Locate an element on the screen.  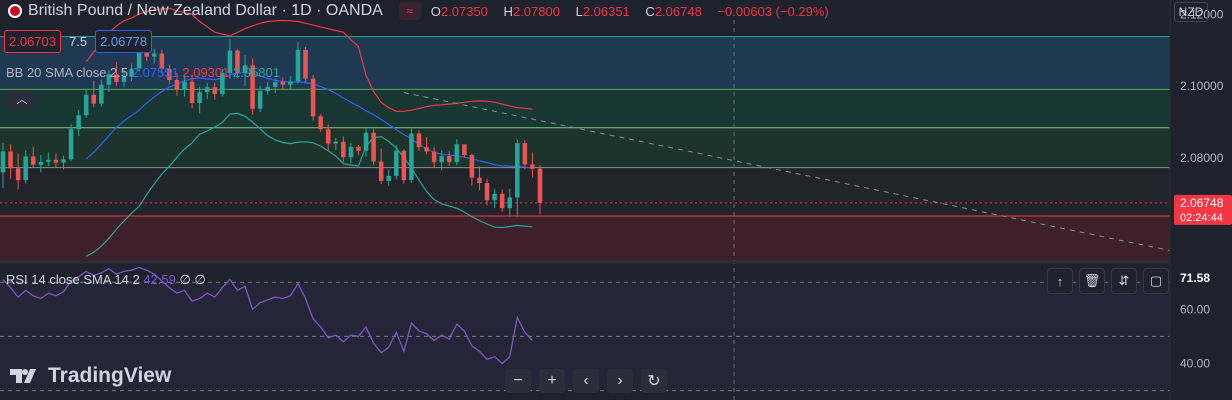
rsi-extra-1: ∅ is located at coordinates (185, 279).